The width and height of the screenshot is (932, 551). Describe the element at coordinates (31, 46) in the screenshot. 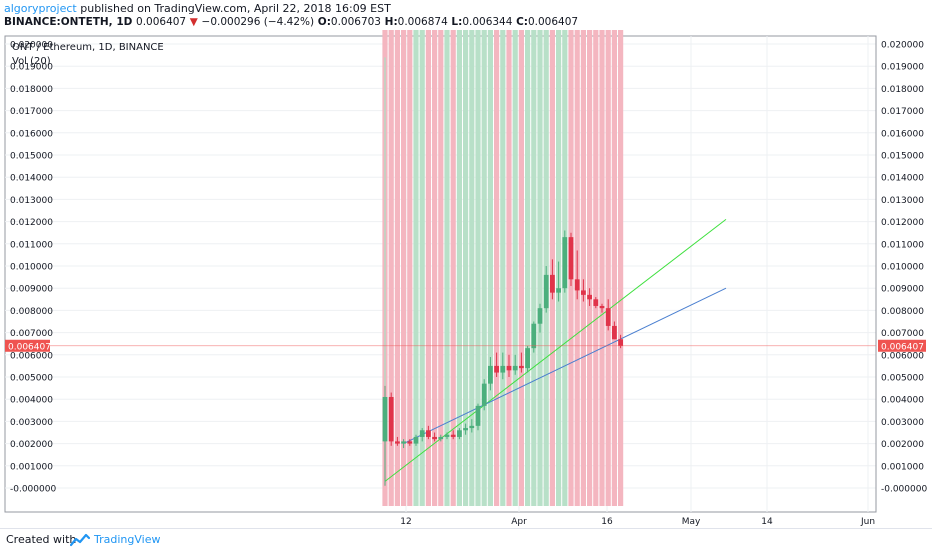

I see `price-tick-left: 0.020000` at that location.